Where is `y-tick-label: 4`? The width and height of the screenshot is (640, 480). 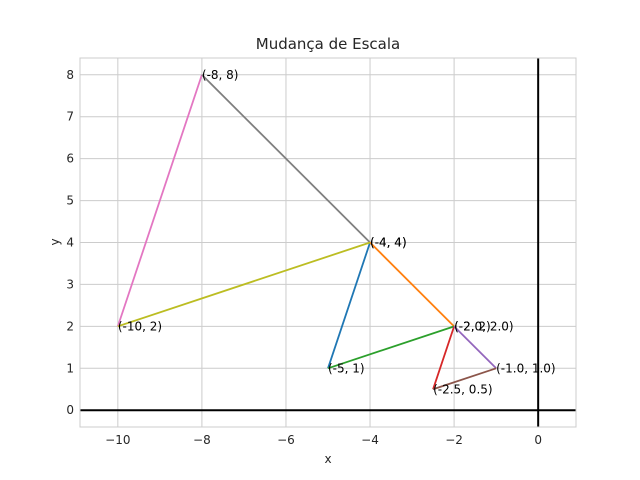 y-tick-label: 4 is located at coordinates (70, 243).